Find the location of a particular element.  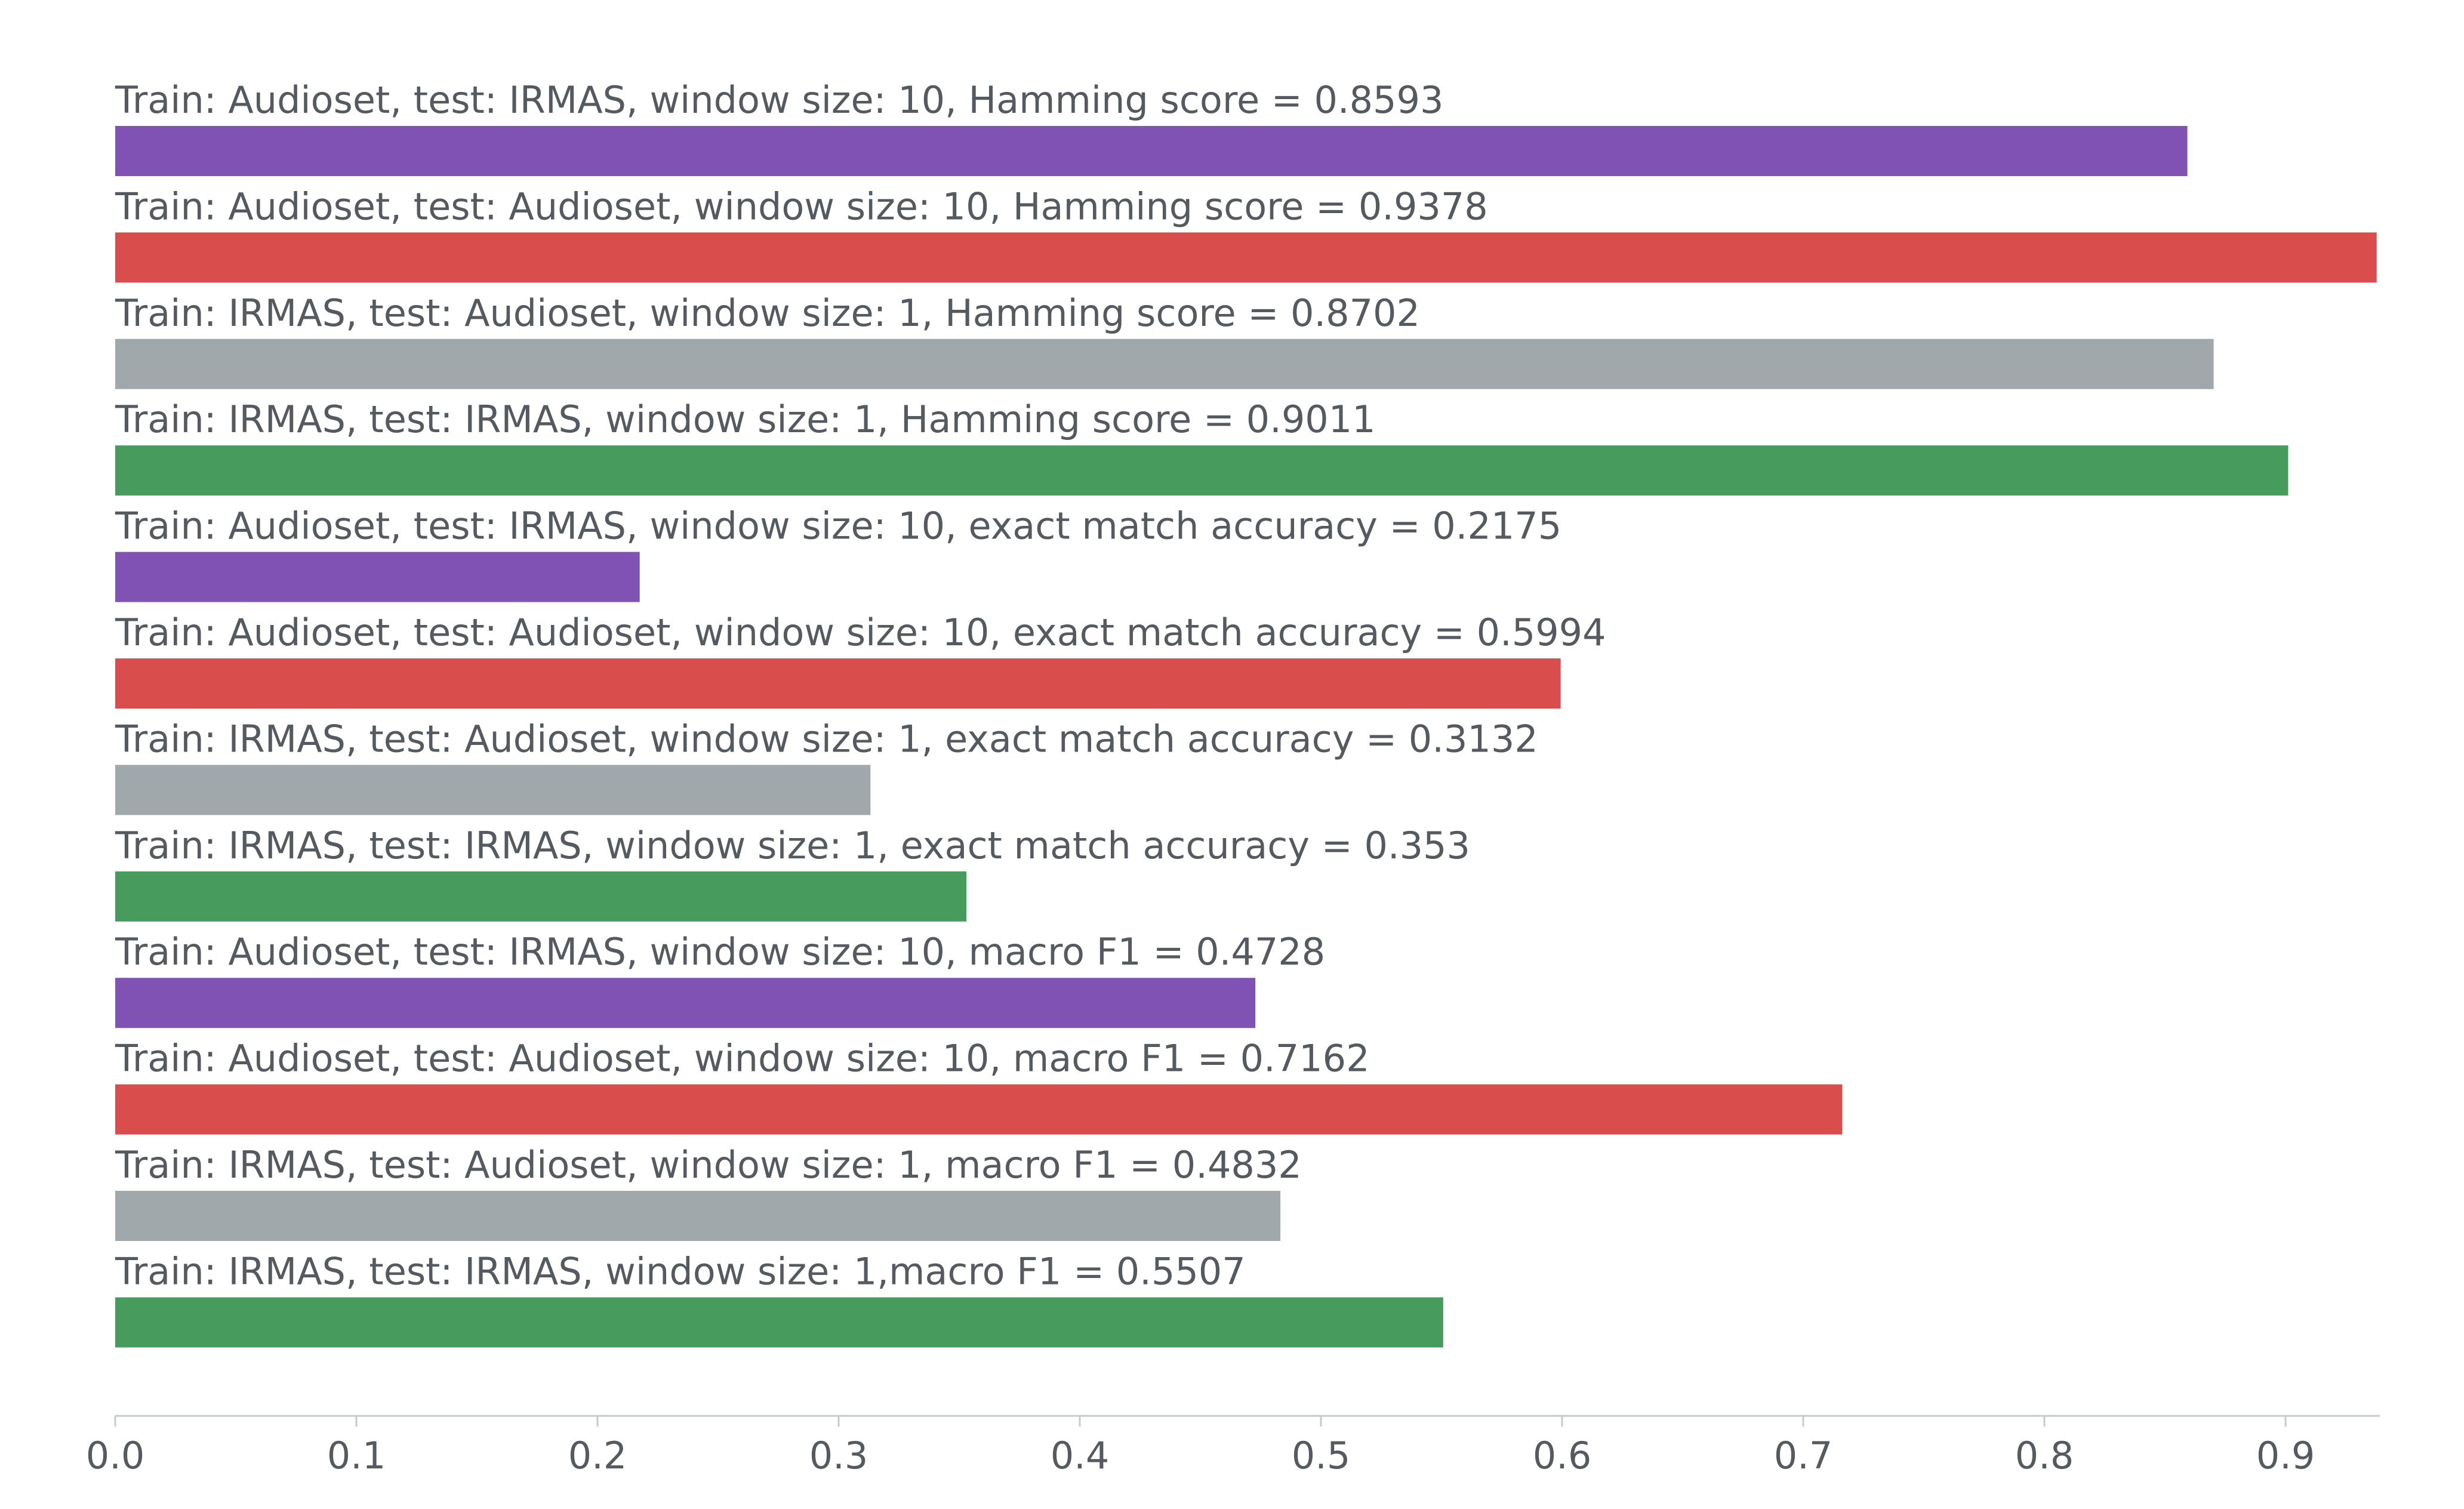

x-tick-label: 0.8 is located at coordinates (2044, 1455).